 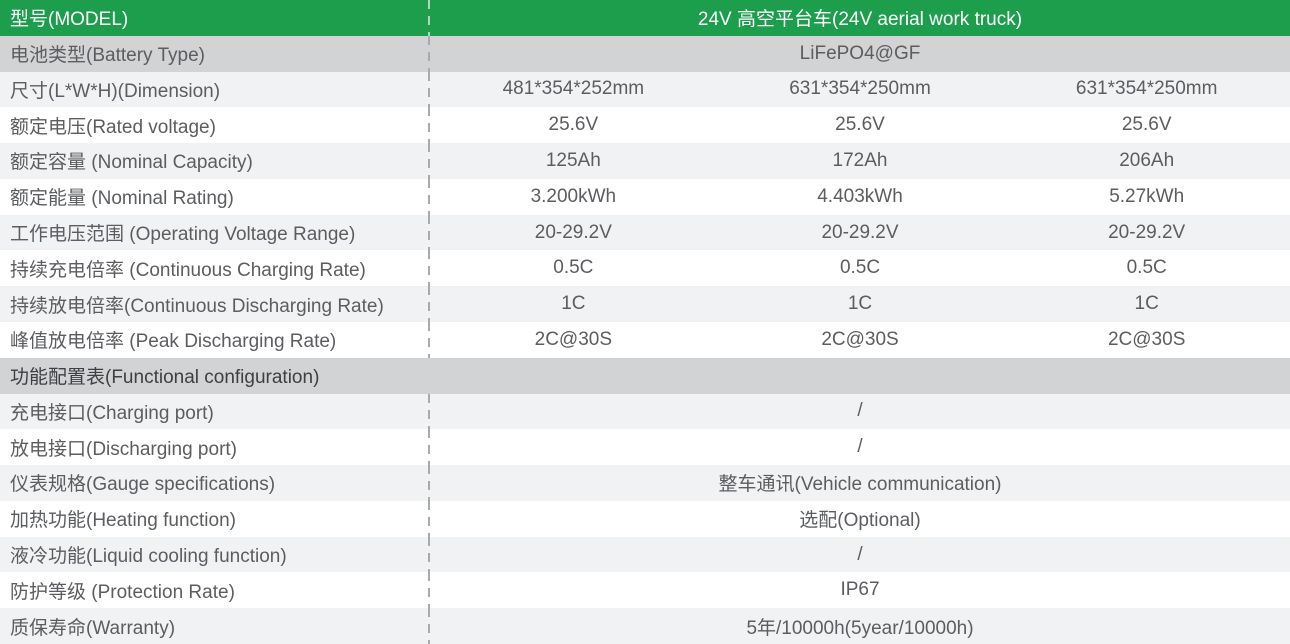 I want to click on row-label: 防护等级 (Protection Rate), so click(x=122, y=592).